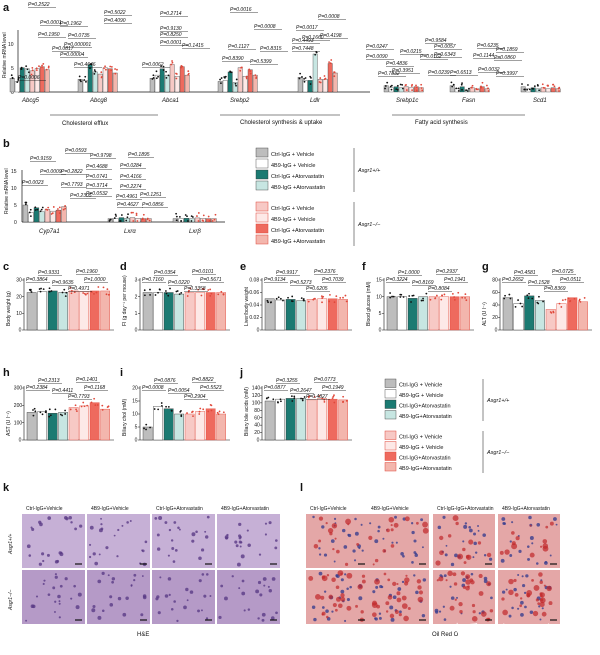 Image resolution: width=600 pixels, height=655 pixels. I want to click on panel-i-bar, so click(189, 427).